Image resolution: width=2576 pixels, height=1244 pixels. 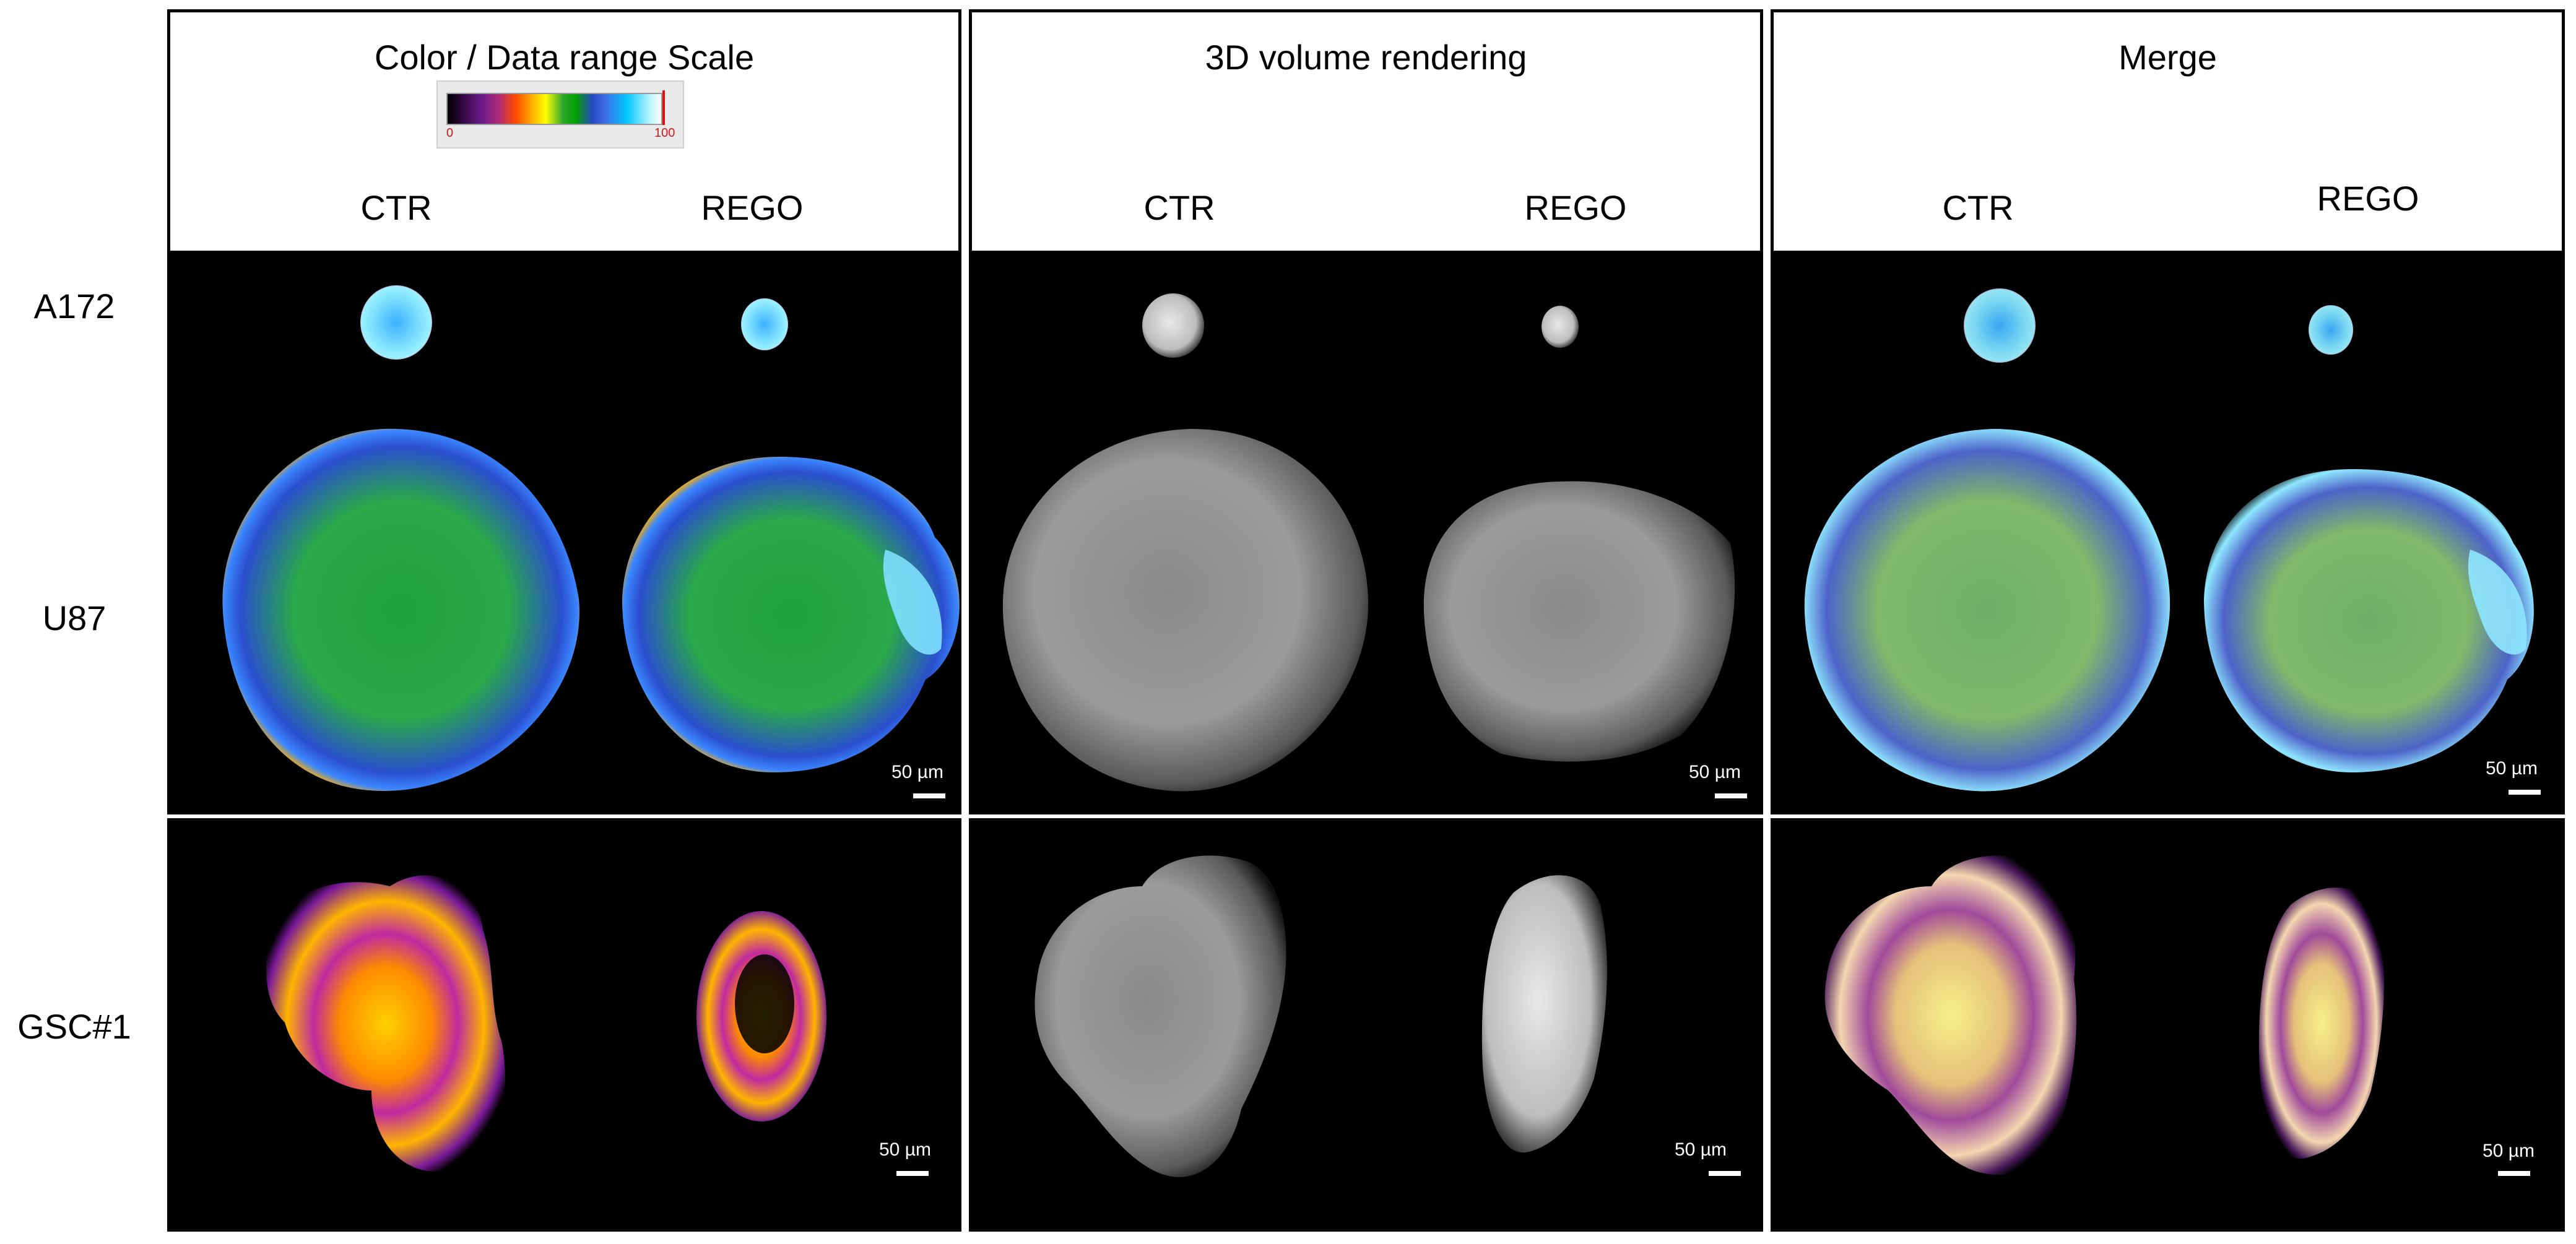 I want to click on a172-ctr-3d, so click(x=1173, y=325).